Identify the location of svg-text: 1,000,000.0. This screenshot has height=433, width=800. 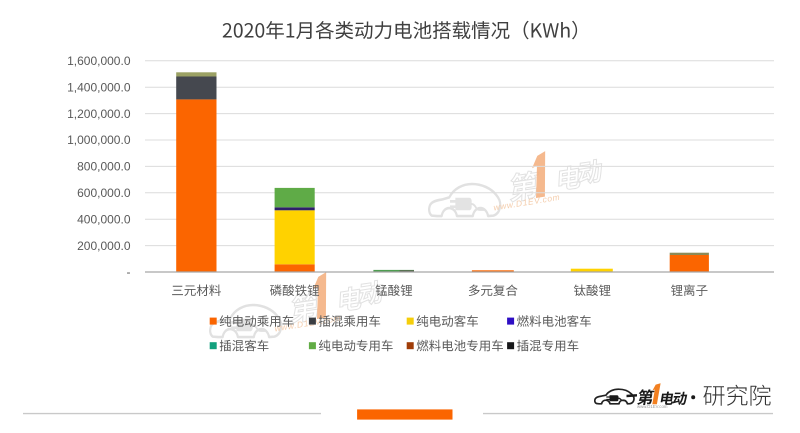
(99, 140).